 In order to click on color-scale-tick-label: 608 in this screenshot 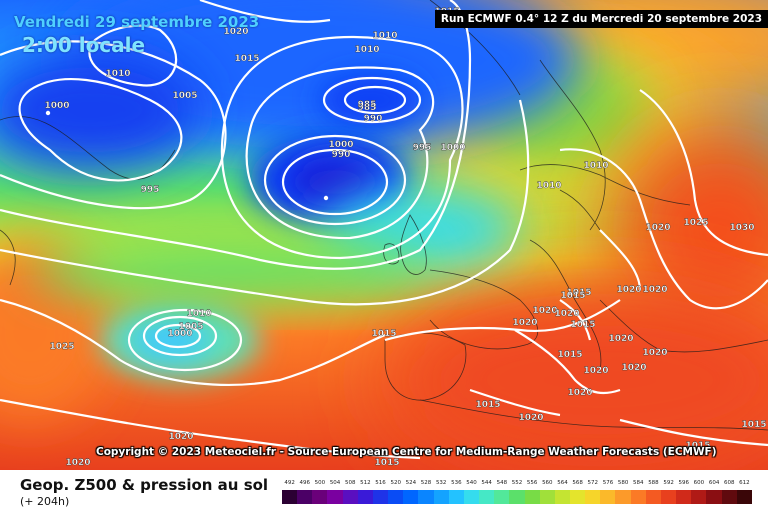, I will do `click(729, 483)`.